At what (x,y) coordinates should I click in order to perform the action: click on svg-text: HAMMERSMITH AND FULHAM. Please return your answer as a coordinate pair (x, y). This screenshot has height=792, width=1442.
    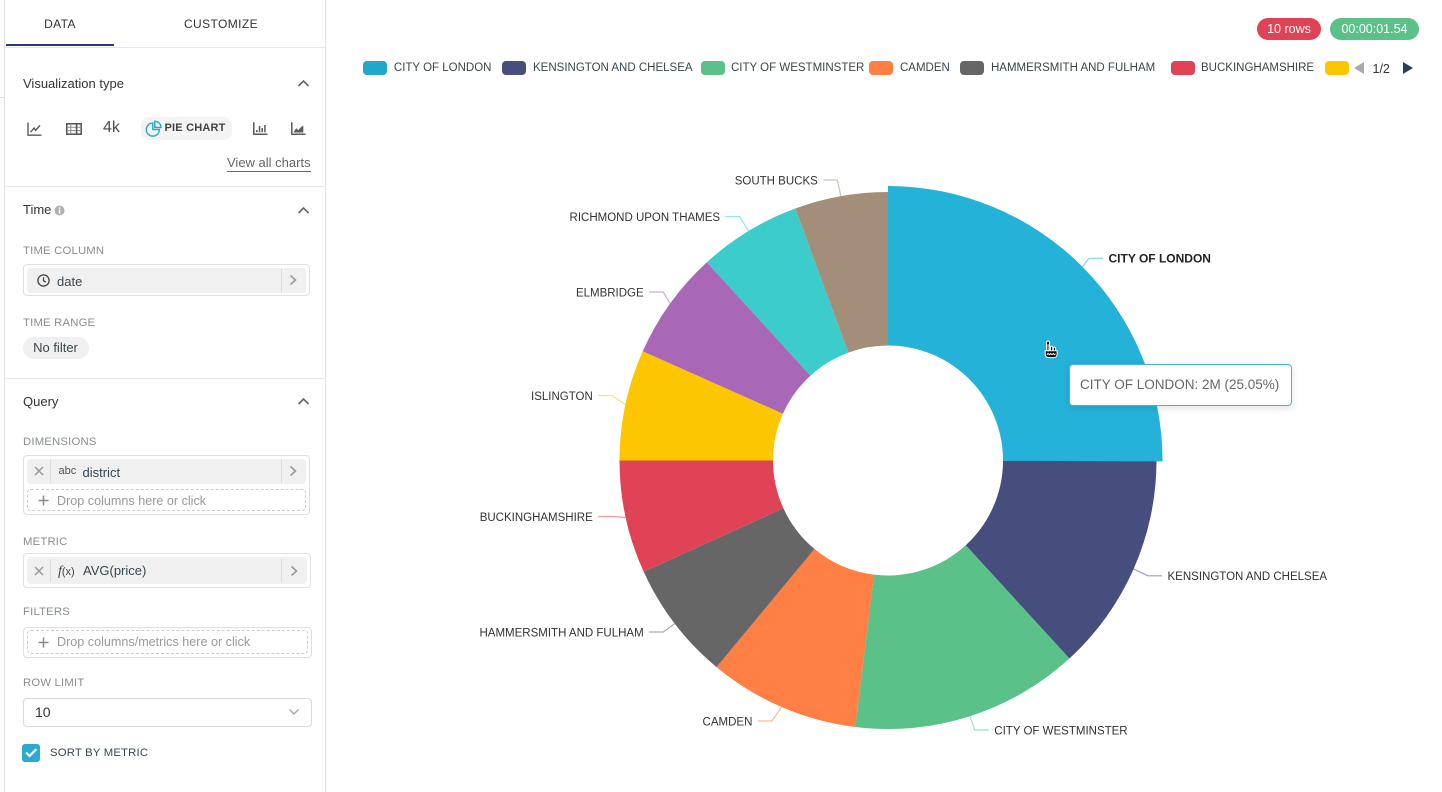
    Looking at the image, I should click on (561, 634).